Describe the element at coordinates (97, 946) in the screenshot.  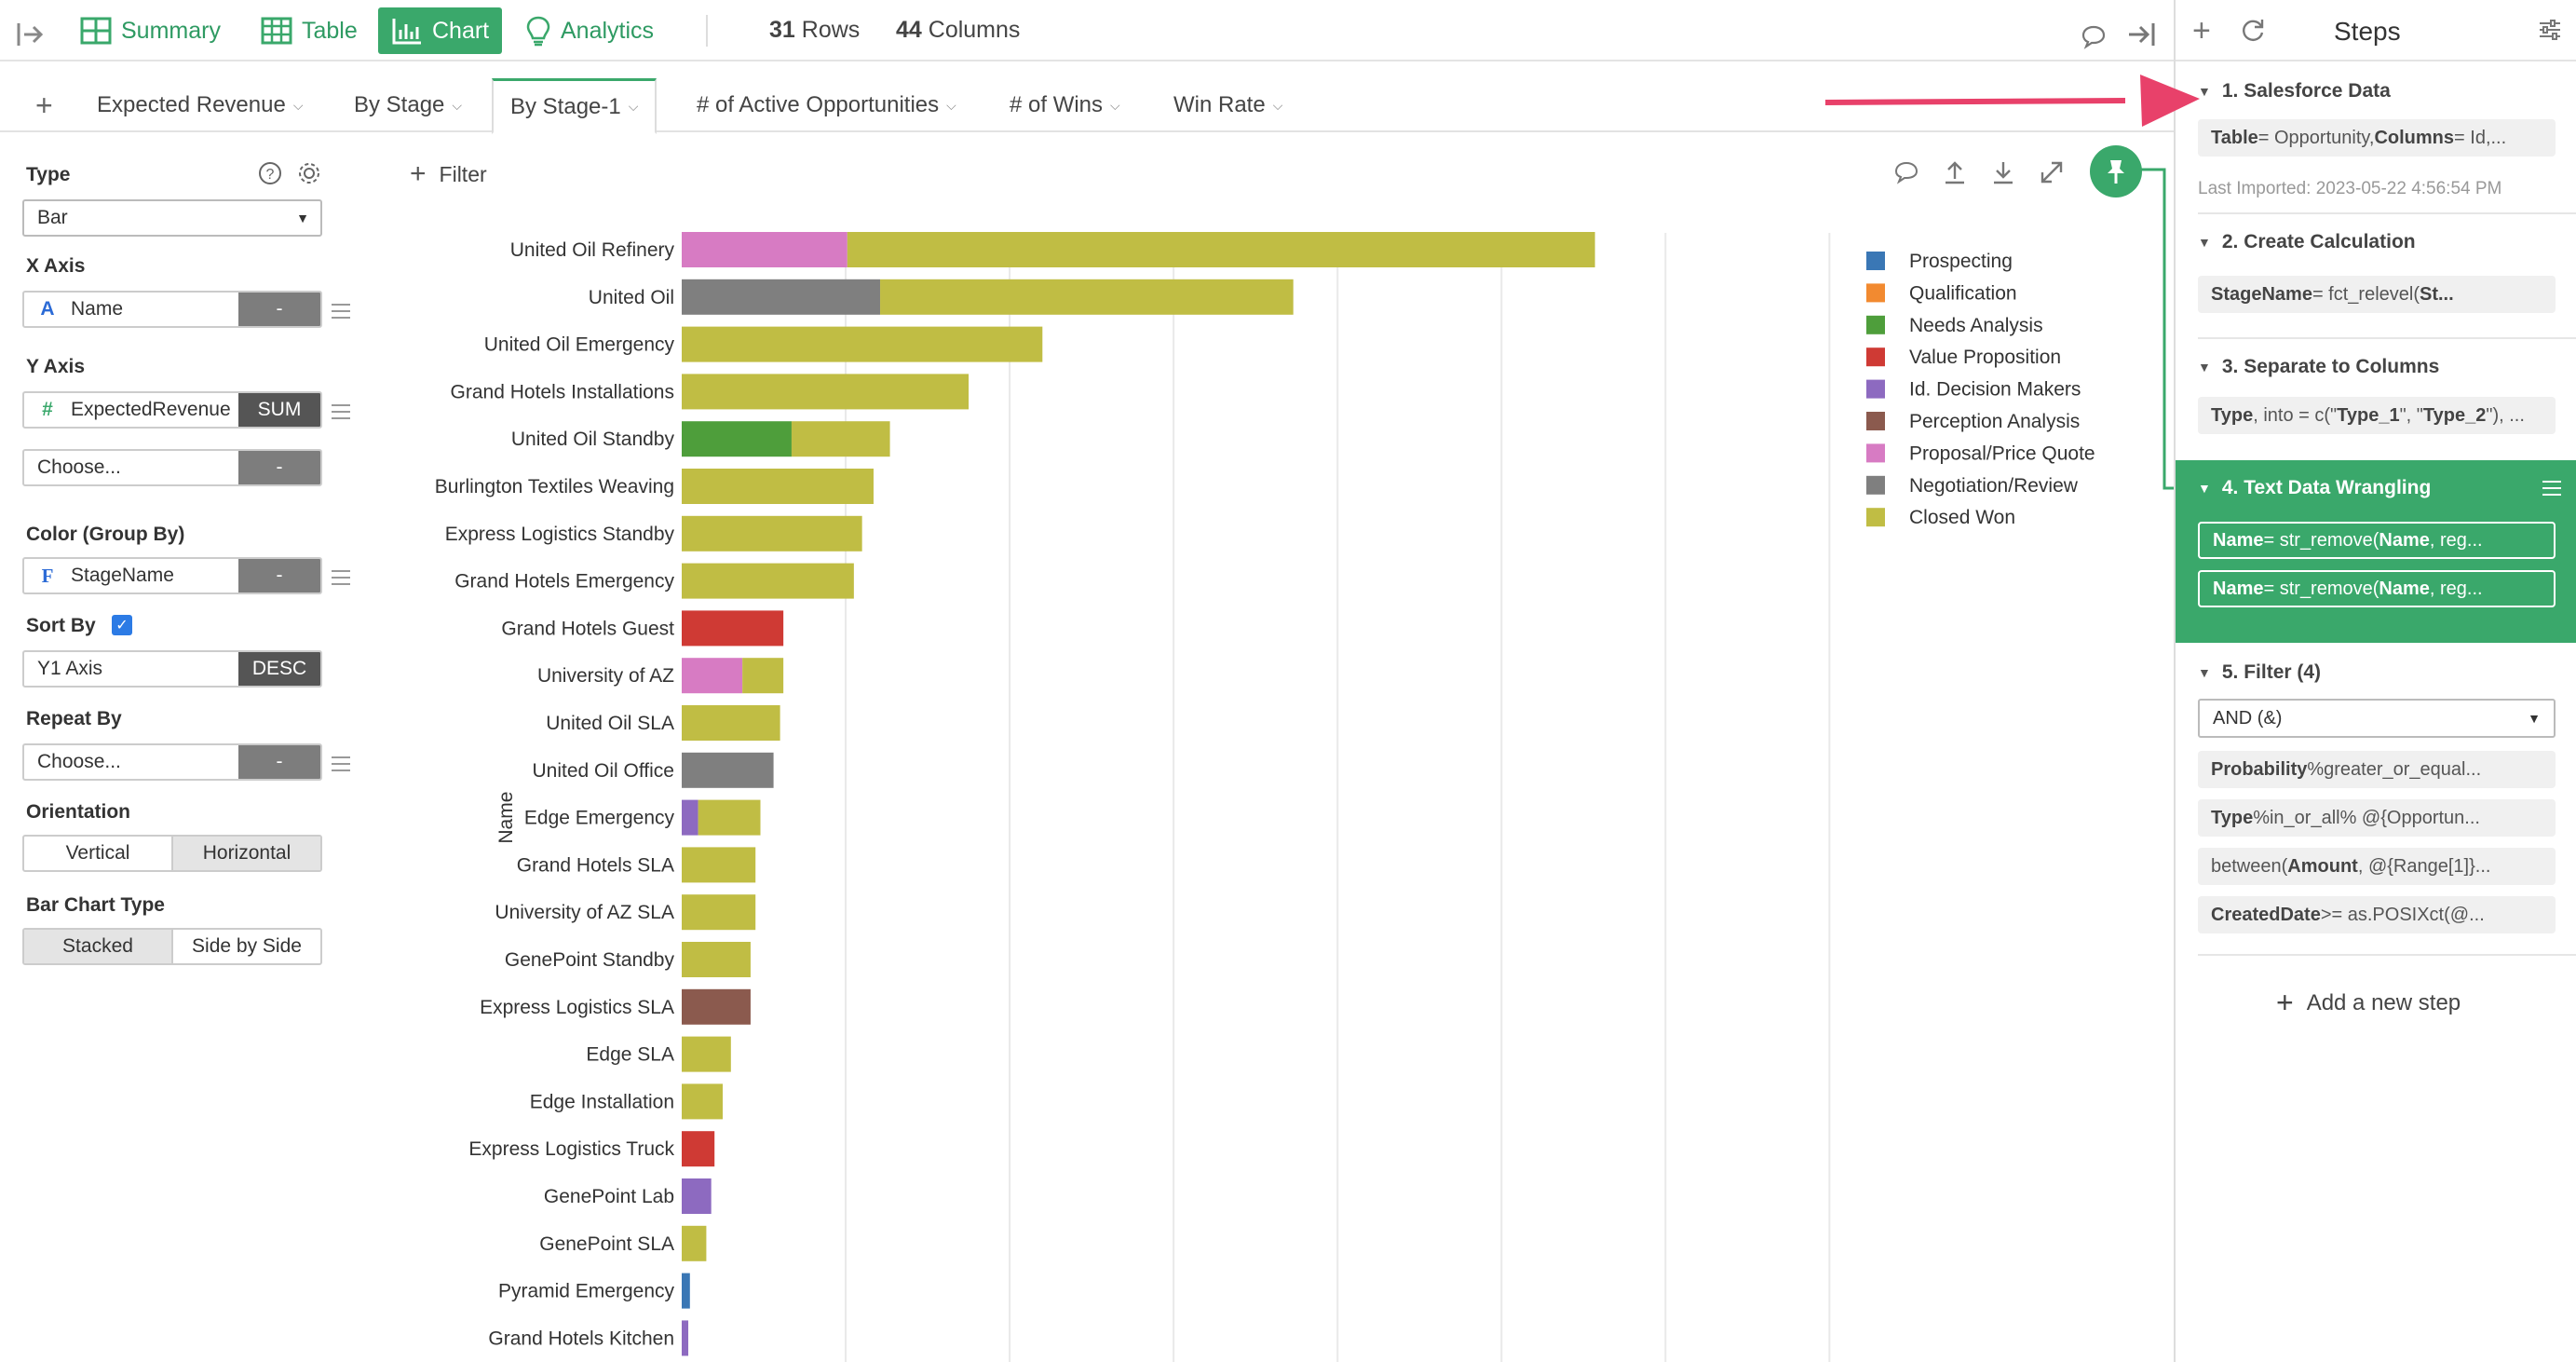
I see `bartype-stacked: Stacked` at that location.